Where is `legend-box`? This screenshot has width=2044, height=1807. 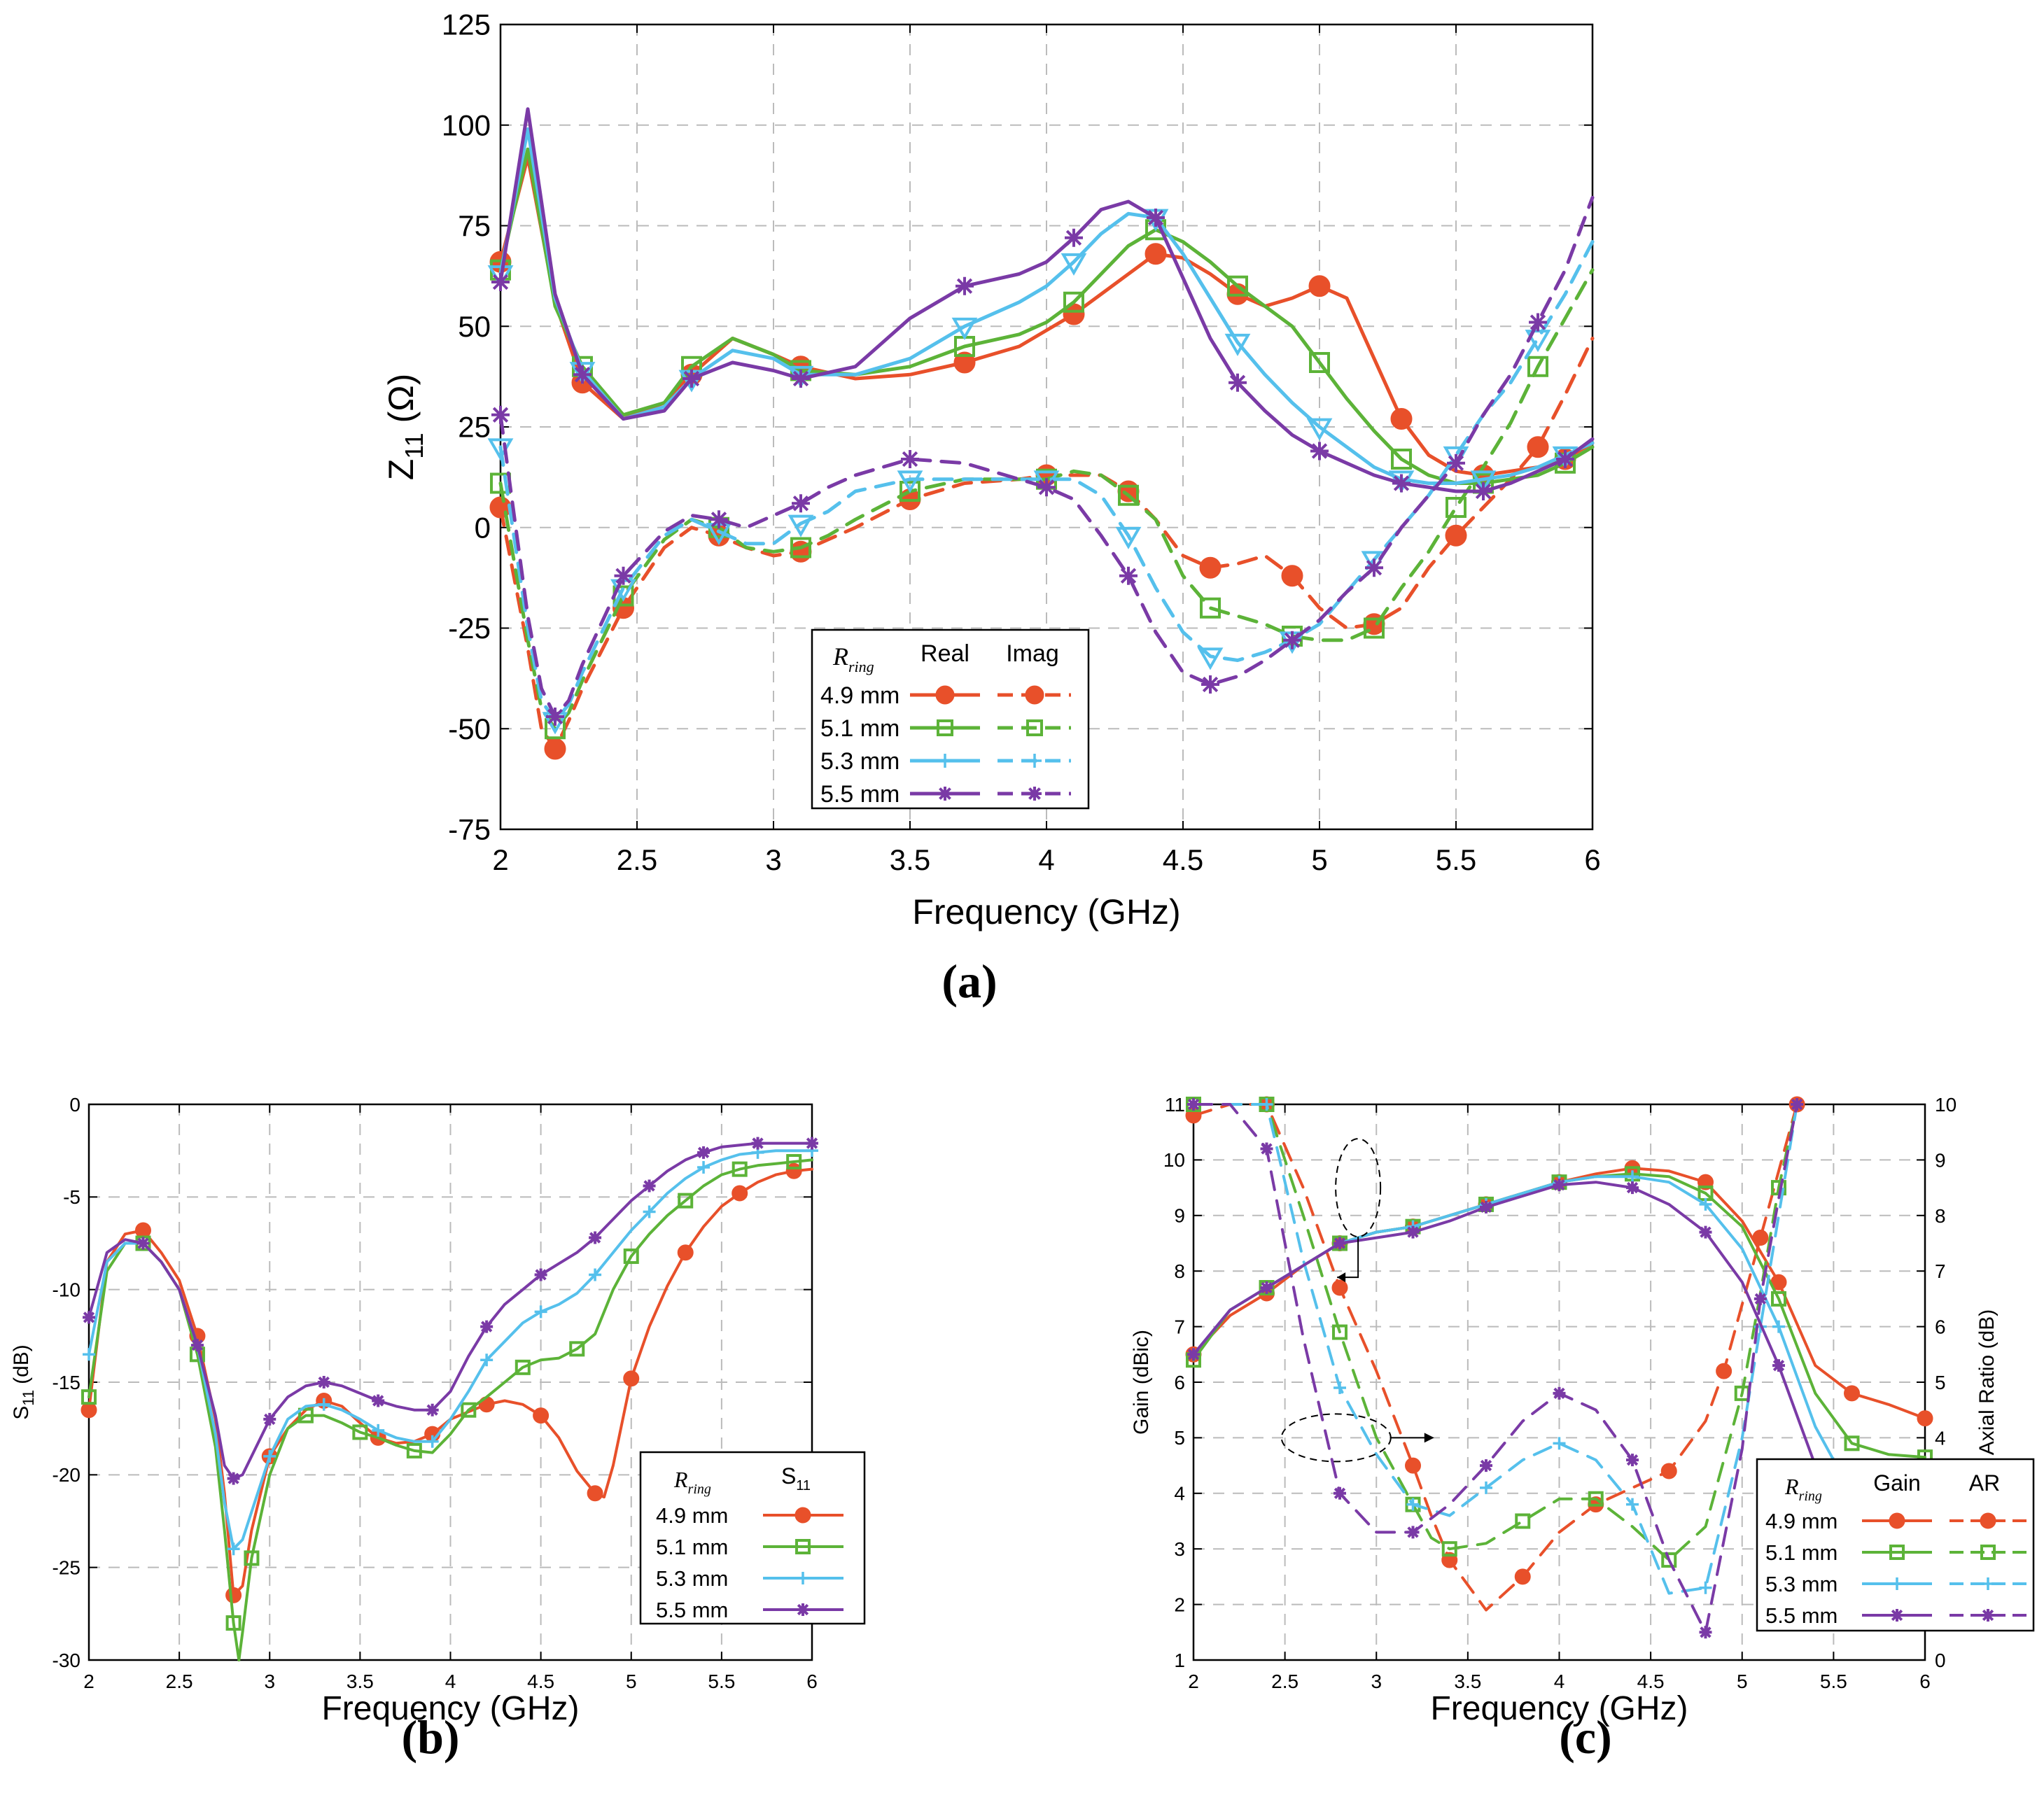
legend-box is located at coordinates (752, 1538).